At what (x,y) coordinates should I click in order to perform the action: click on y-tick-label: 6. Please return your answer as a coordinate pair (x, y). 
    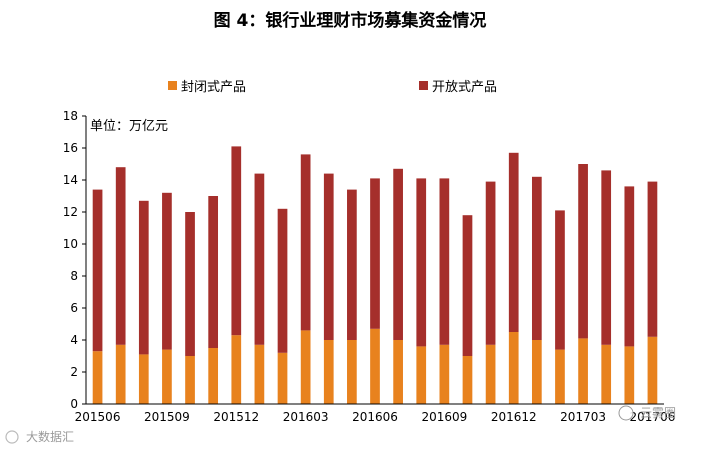
    Looking at the image, I should click on (74, 308).